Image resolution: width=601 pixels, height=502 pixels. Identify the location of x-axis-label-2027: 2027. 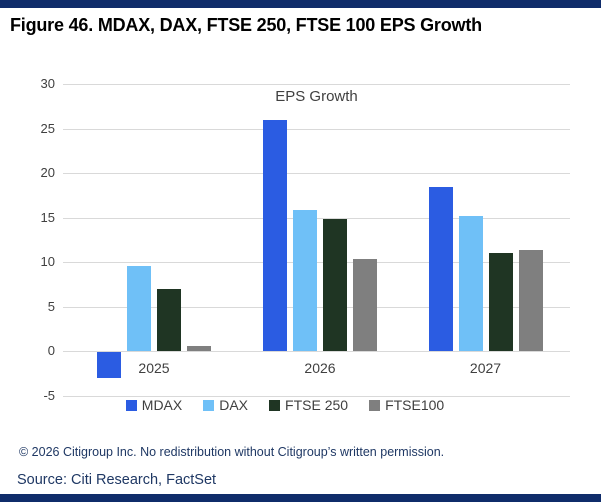
(485, 368).